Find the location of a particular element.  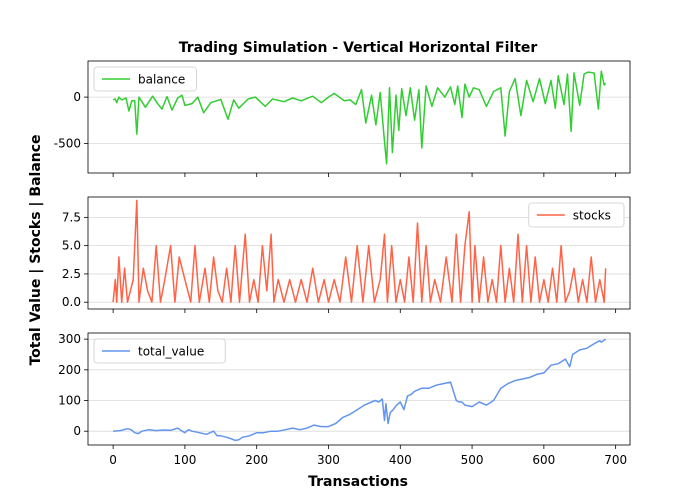

balance-legend-box is located at coordinates (145, 79).